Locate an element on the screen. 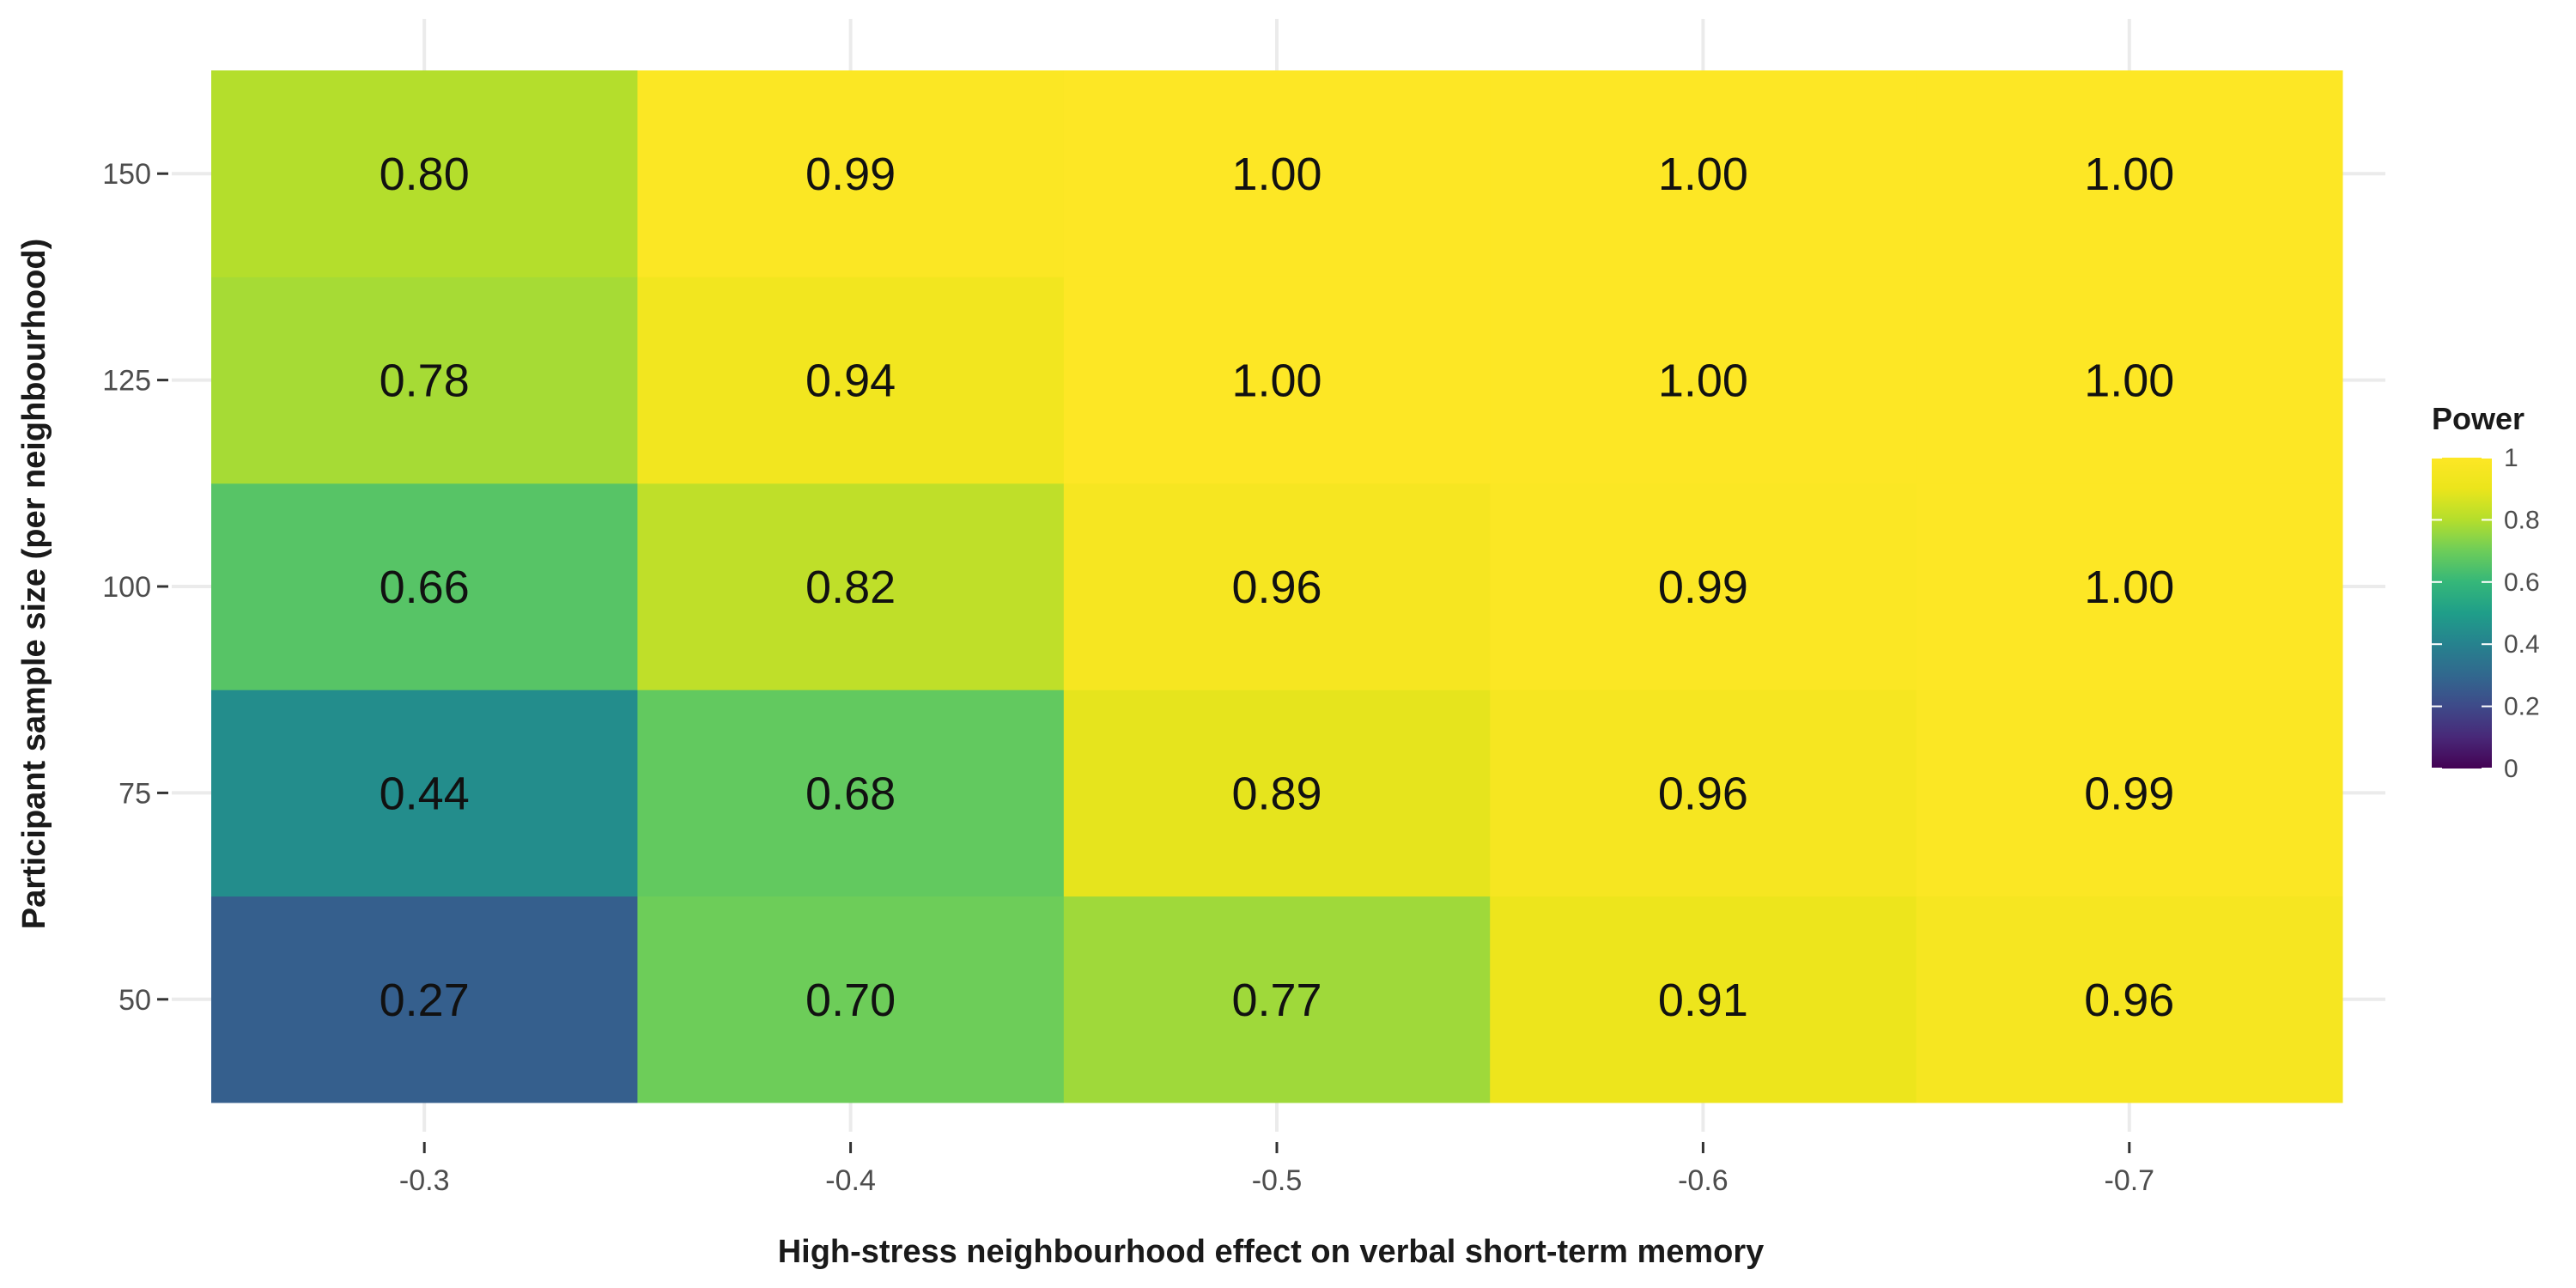 This screenshot has height=1288, width=2576. cell-value-label: 0.80 is located at coordinates (425, 175).